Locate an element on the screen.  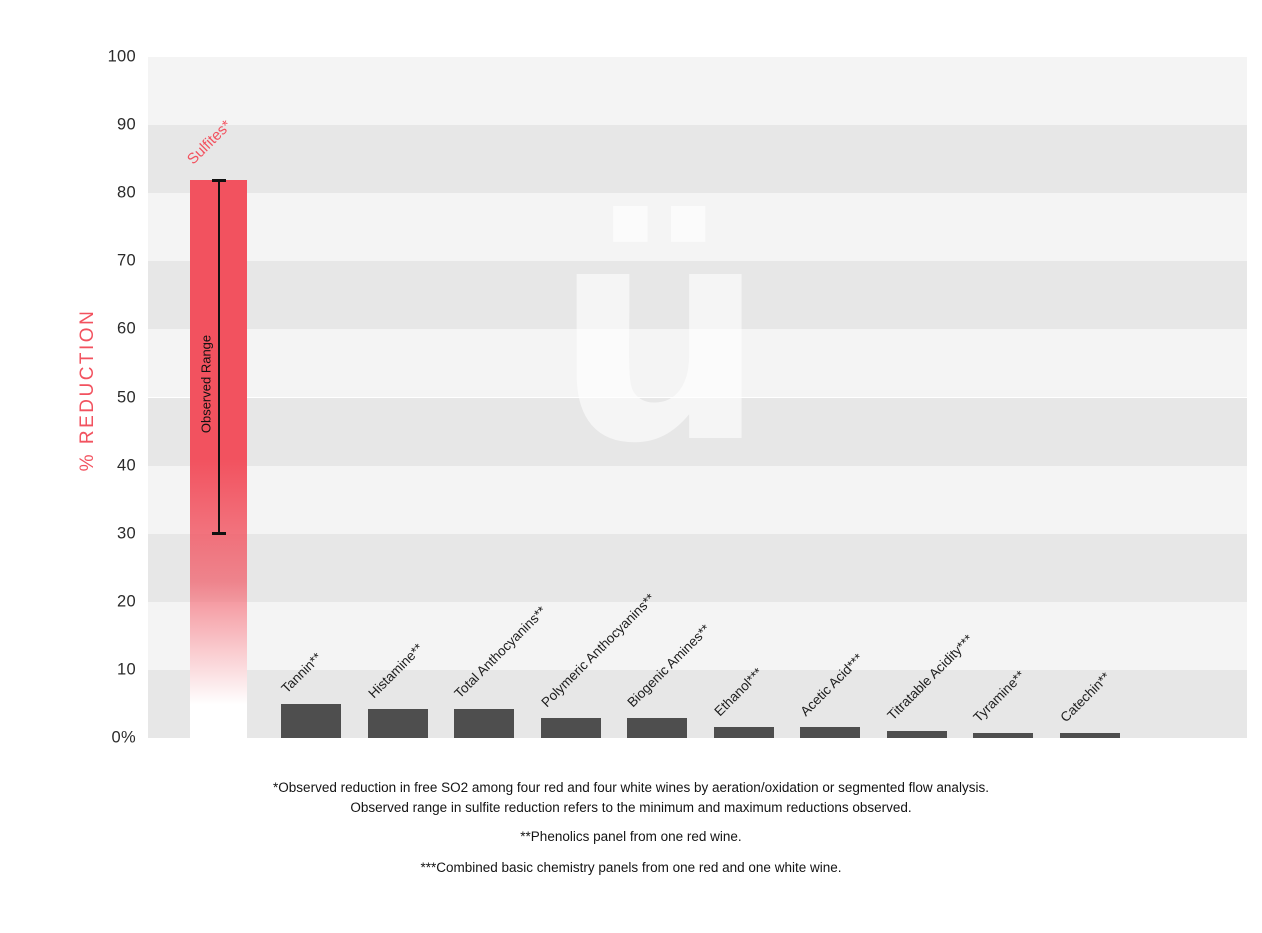
footnote-phenolics: **Phenolics panel from one red wine. is located at coordinates (631, 836).